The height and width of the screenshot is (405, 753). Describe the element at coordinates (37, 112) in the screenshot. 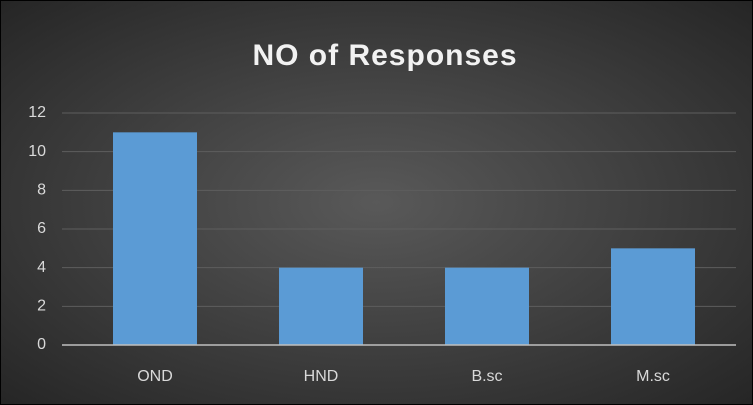

I see `y-tick-label: 12` at that location.